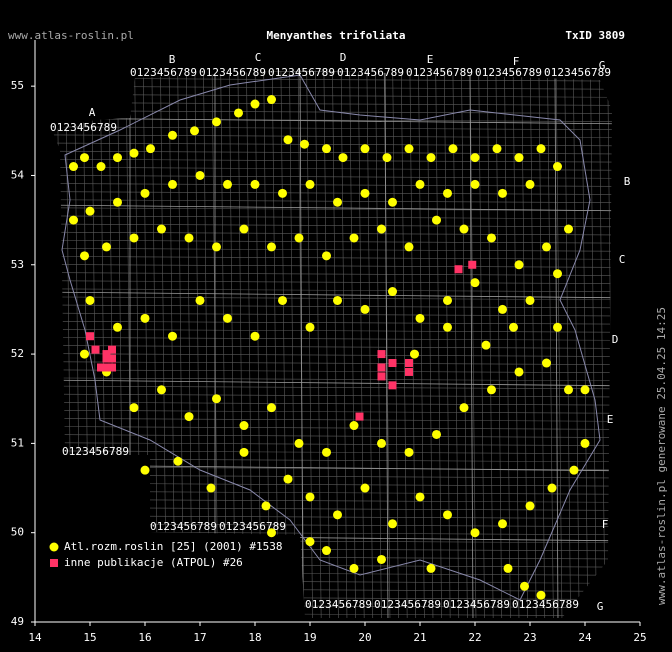  I want to click on x-tick-label: 21, so click(419, 637).